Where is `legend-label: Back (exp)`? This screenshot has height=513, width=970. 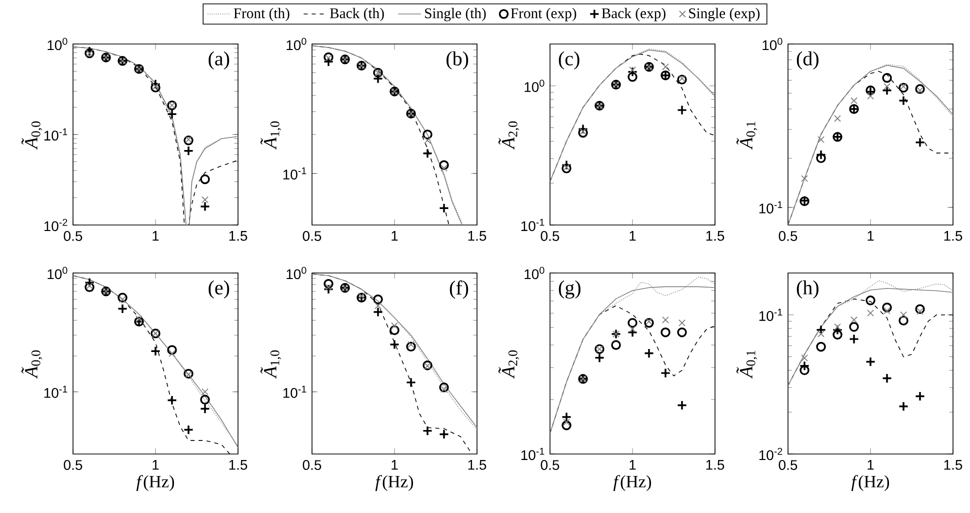 legend-label: Back (exp) is located at coordinates (634, 15).